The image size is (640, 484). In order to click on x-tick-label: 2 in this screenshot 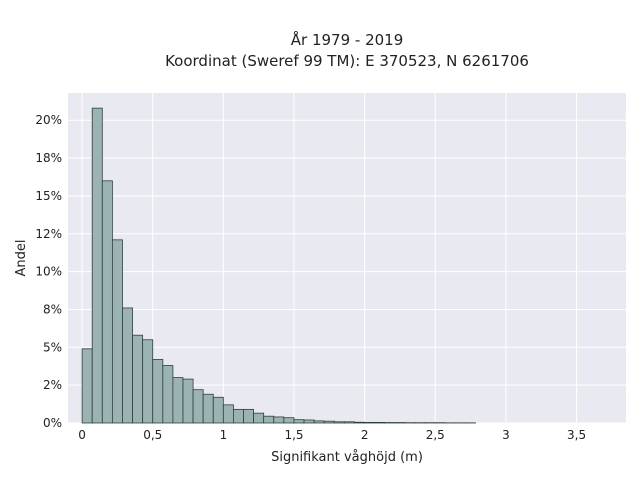, I will do `click(365, 435)`.